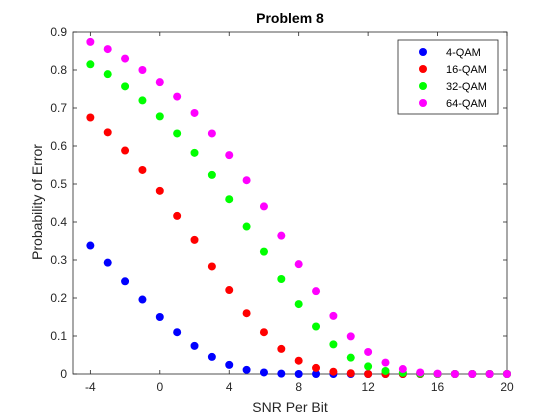  What do you see at coordinates (58, 222) in the screenshot?
I see `y-tick-label: 0.4` at bounding box center [58, 222].